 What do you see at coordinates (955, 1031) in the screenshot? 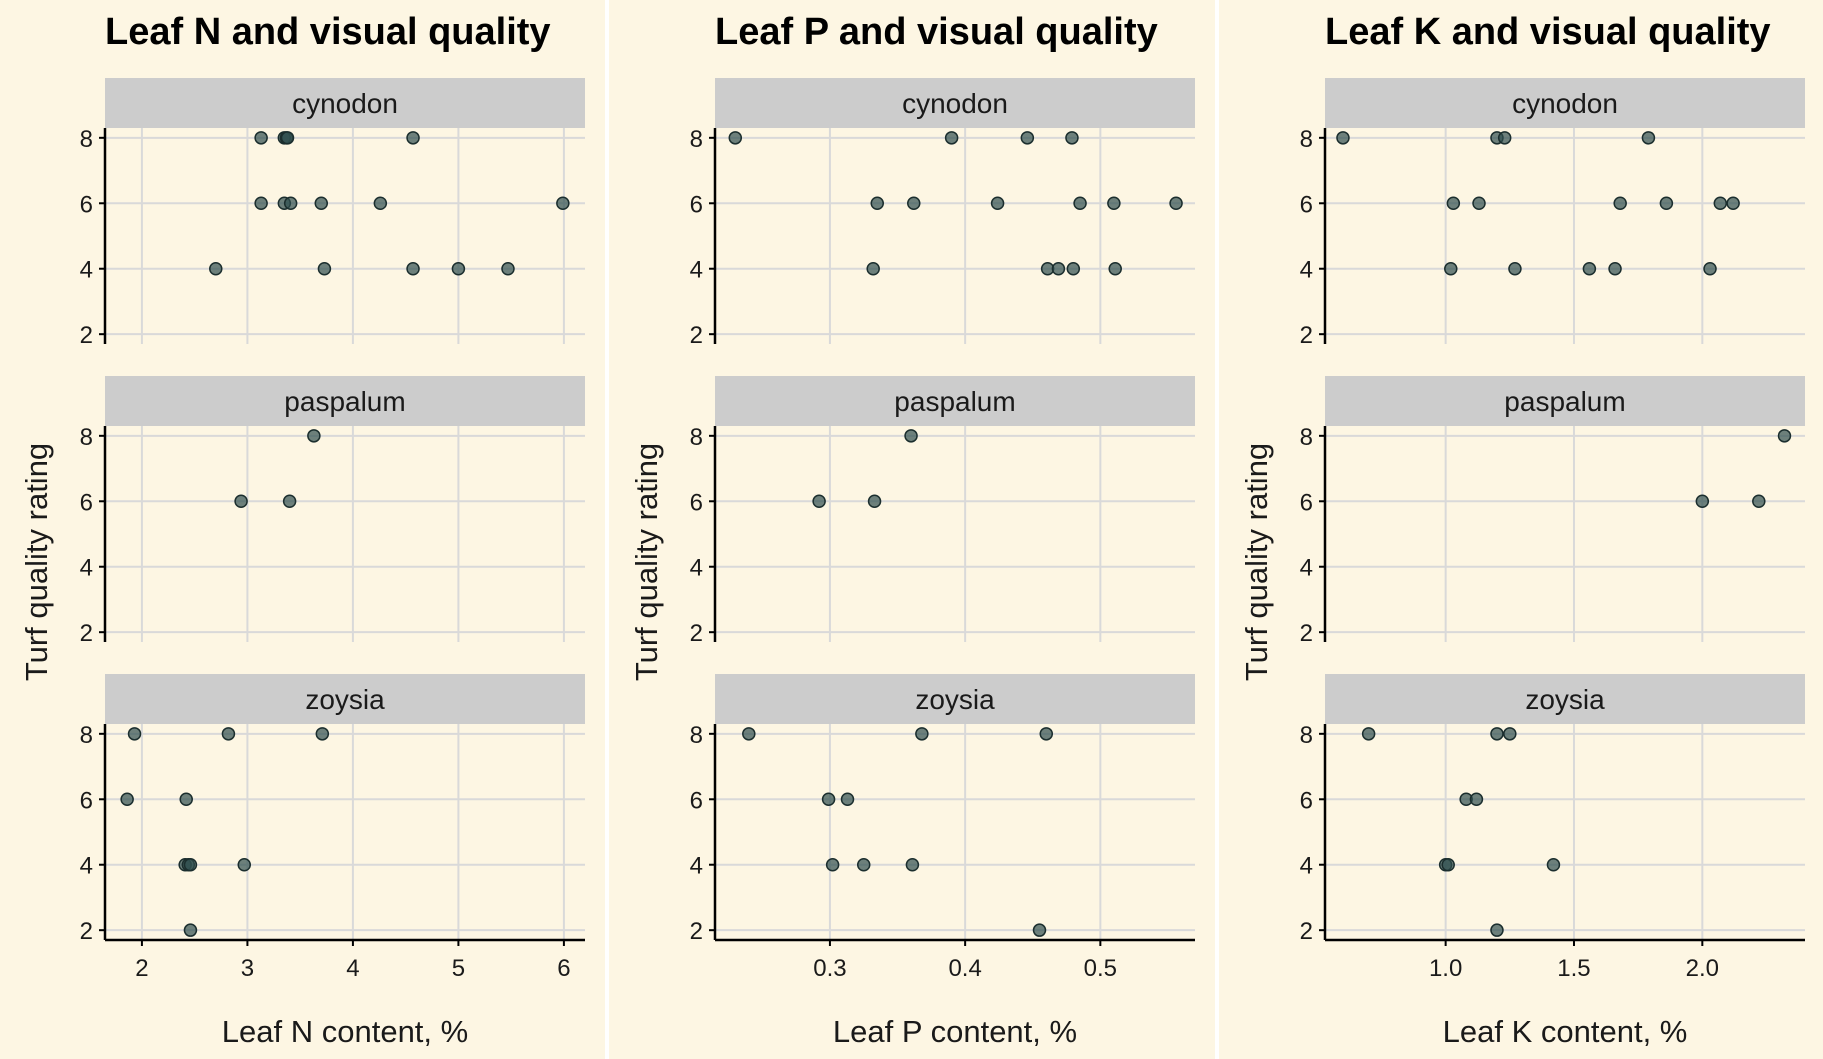
I see `x-axis-title: Leaf P content, %` at bounding box center [955, 1031].